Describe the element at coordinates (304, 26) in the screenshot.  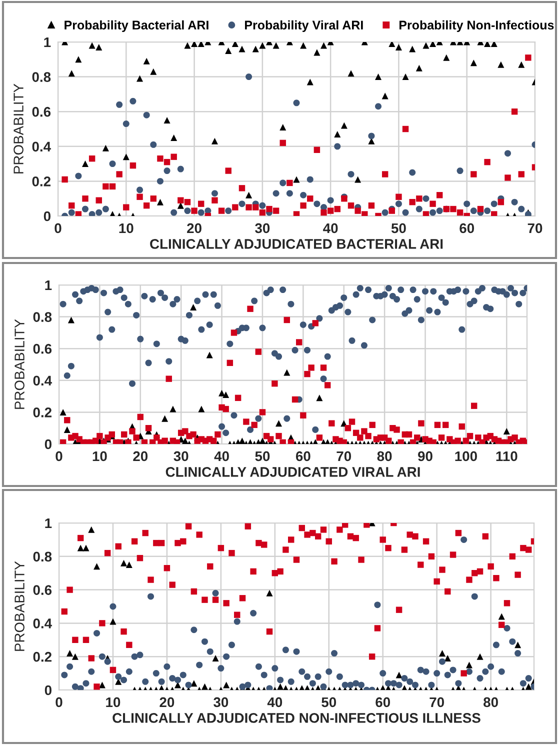
I see `legend-label: Probability Viral ARI` at that location.